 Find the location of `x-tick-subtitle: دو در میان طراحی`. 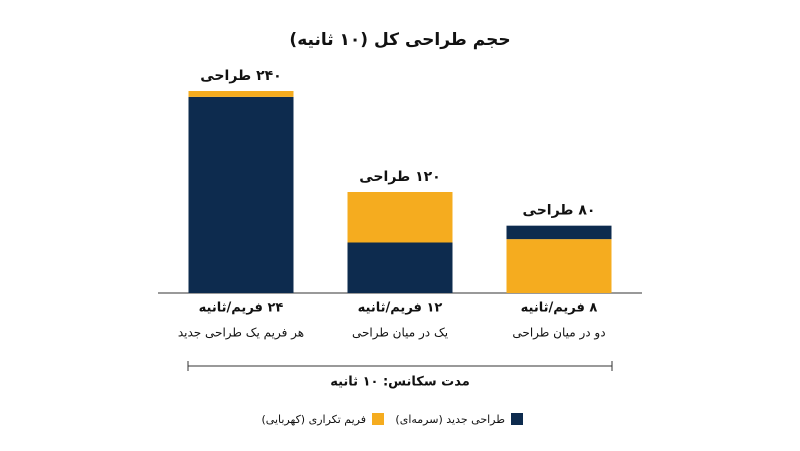

x-tick-subtitle: دو در میان طراحی is located at coordinates (558, 333).